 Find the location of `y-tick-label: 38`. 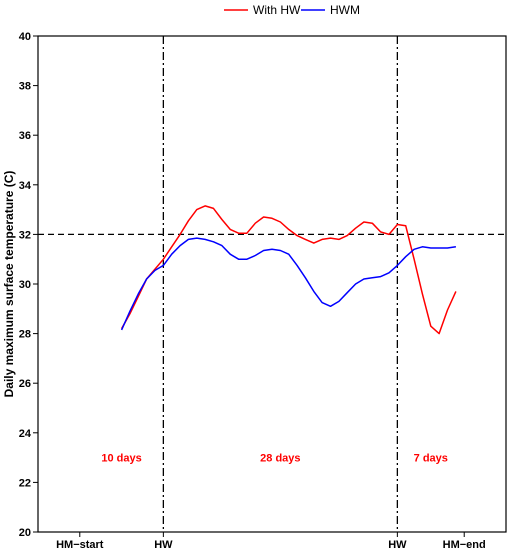

y-tick-label: 38 is located at coordinates (25, 87).